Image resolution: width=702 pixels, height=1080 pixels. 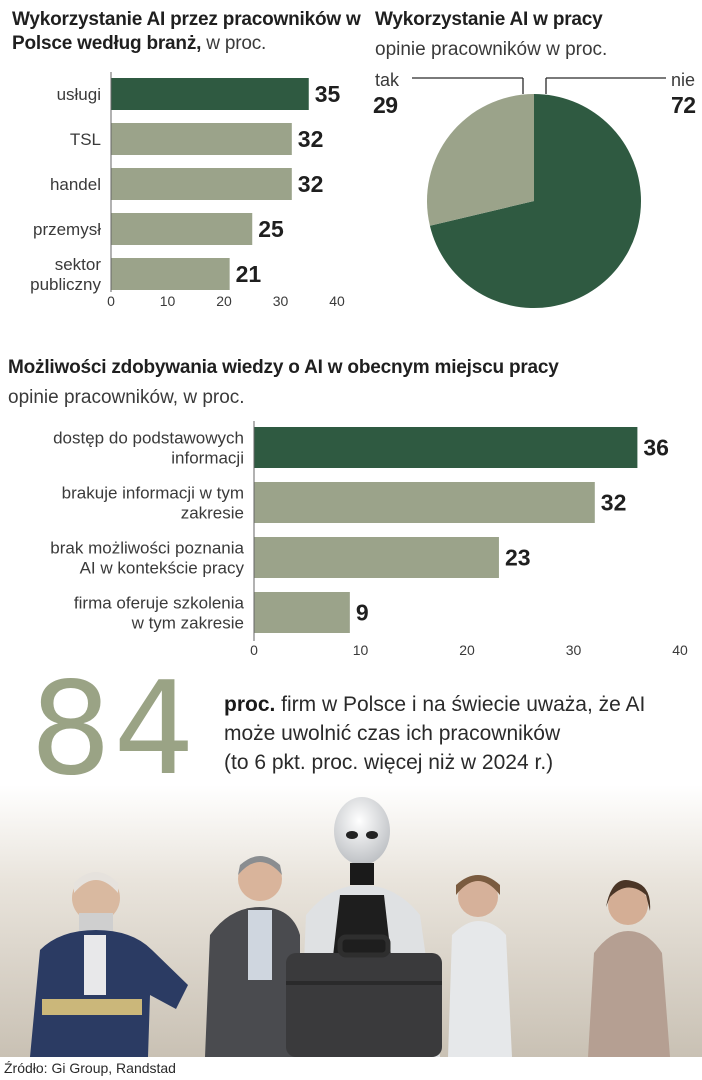 I want to click on category-label-2: TSL, so click(x=85, y=139).